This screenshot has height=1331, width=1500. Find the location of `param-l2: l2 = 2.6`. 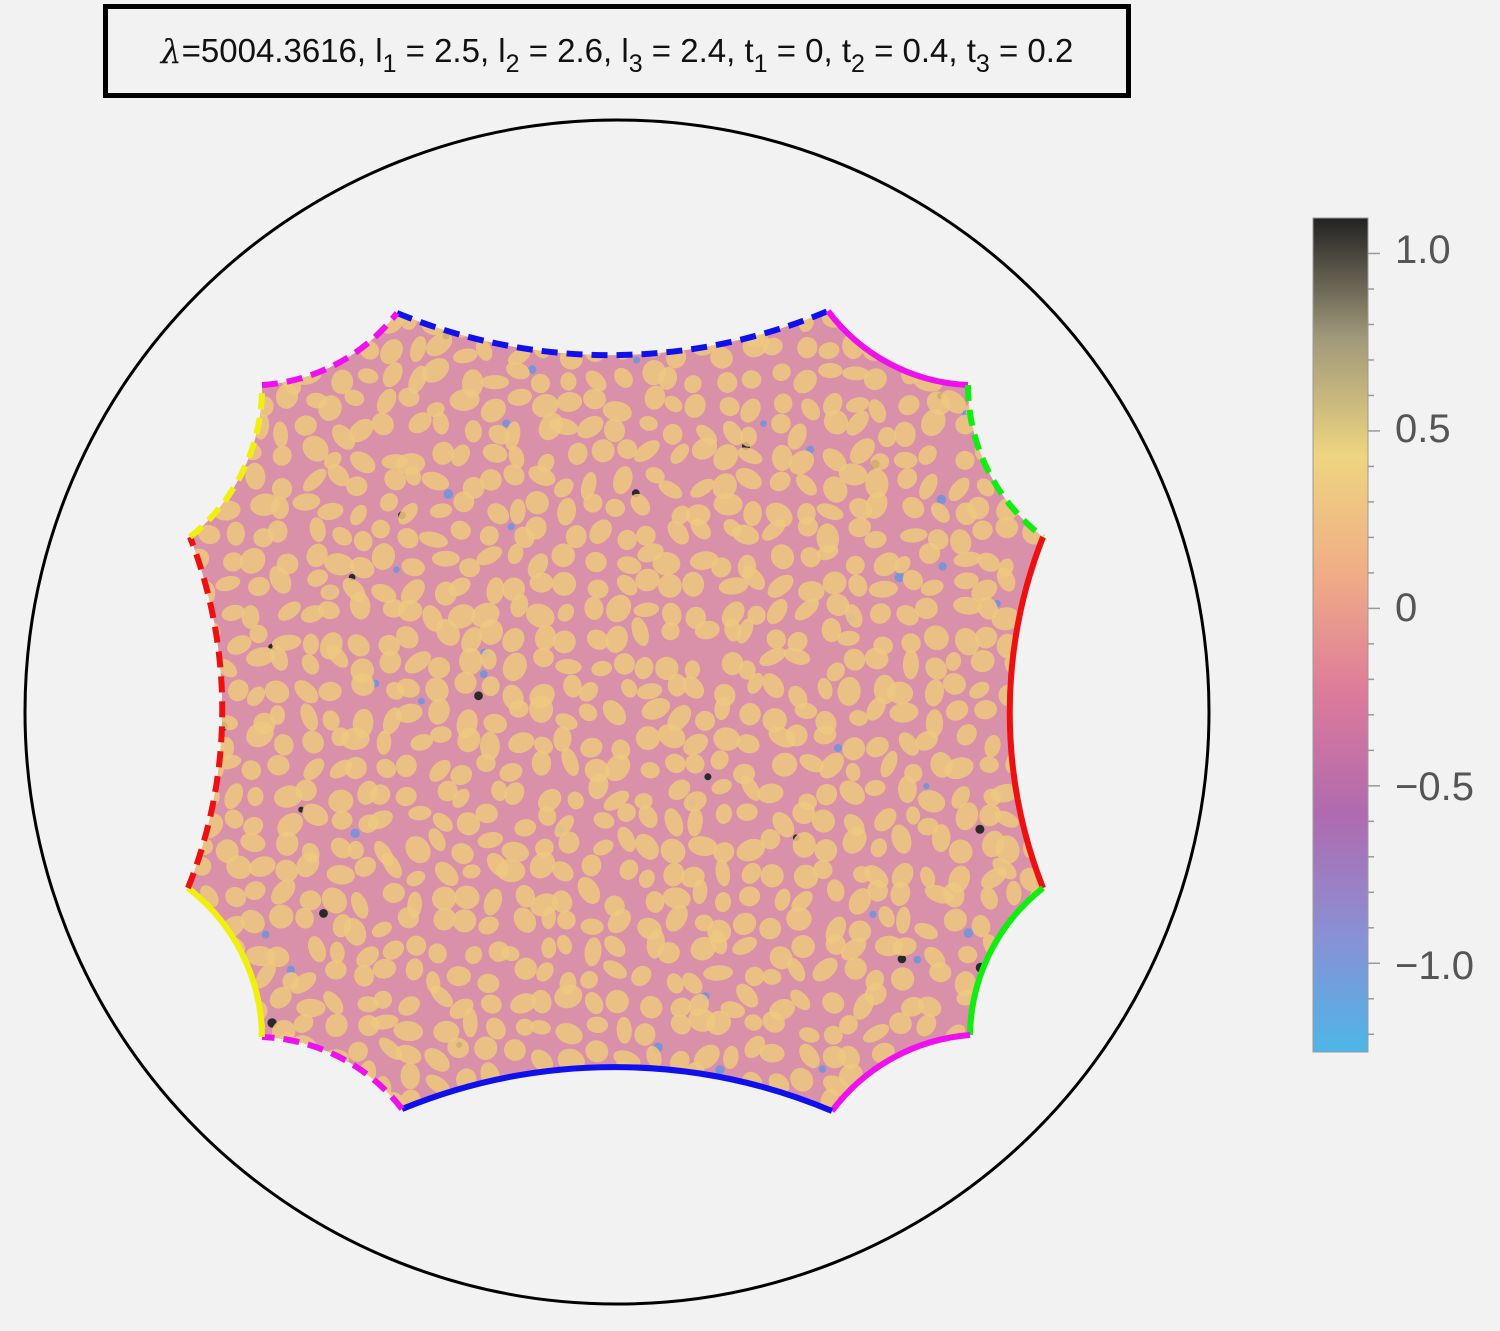

param-l2: l2 = 2.6 is located at coordinates (551, 55).